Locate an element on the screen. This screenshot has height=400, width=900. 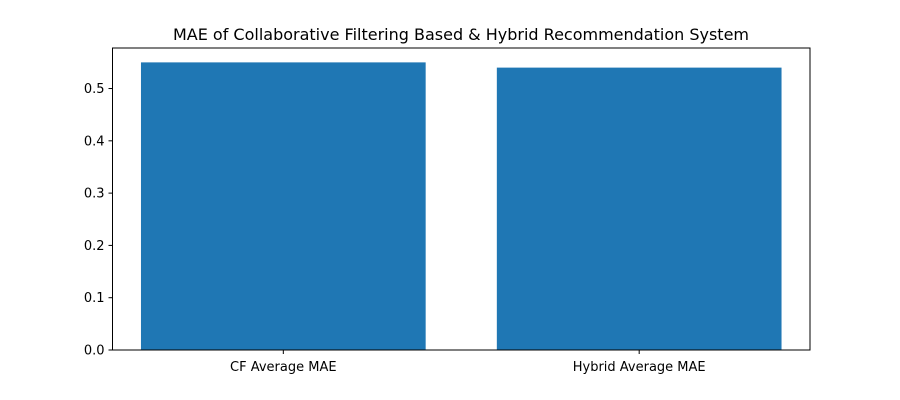
y-tick-label: 0.4 is located at coordinates (94, 141).